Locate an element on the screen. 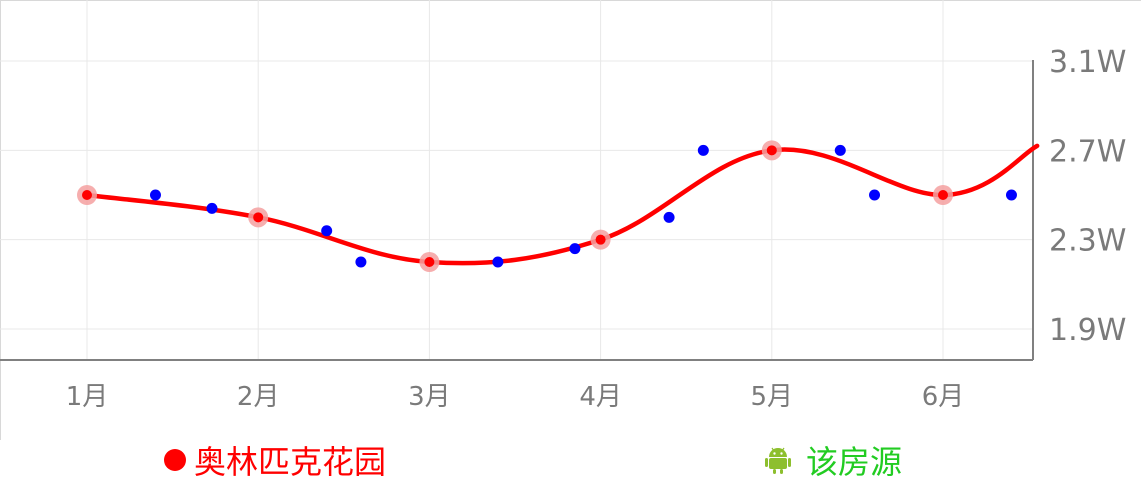 The image size is (1141, 486). x-tick-label: 4月 is located at coordinates (600, 397).